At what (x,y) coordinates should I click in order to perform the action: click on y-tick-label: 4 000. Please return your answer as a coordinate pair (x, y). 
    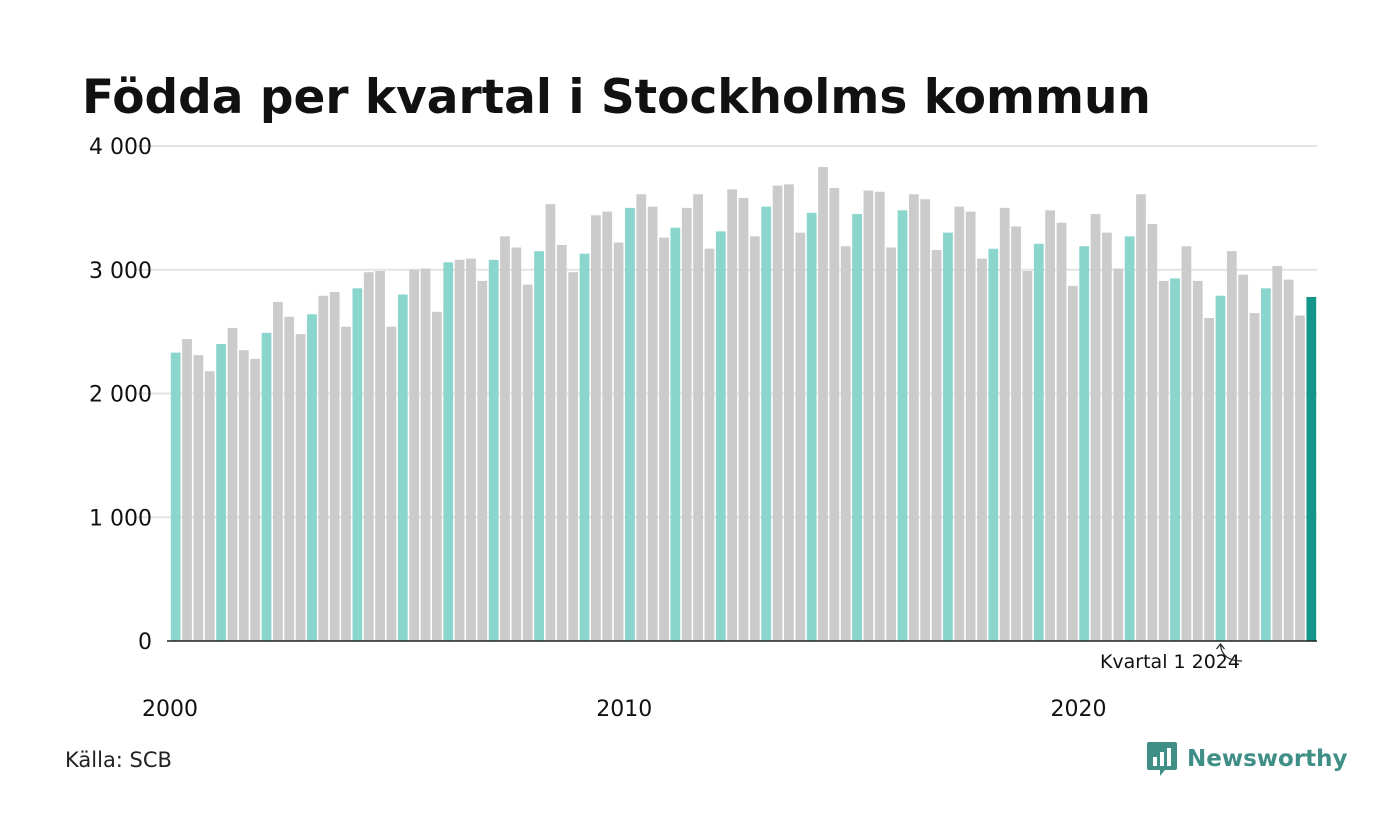
    Looking at the image, I should click on (120, 147).